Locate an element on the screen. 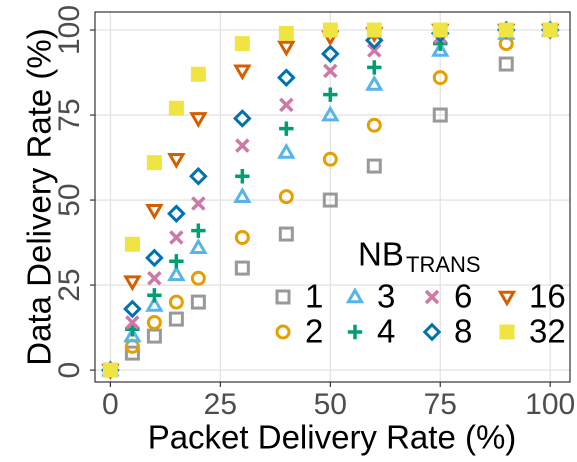 This screenshot has height=462, width=577. legend-label: 3 is located at coordinates (386, 296).